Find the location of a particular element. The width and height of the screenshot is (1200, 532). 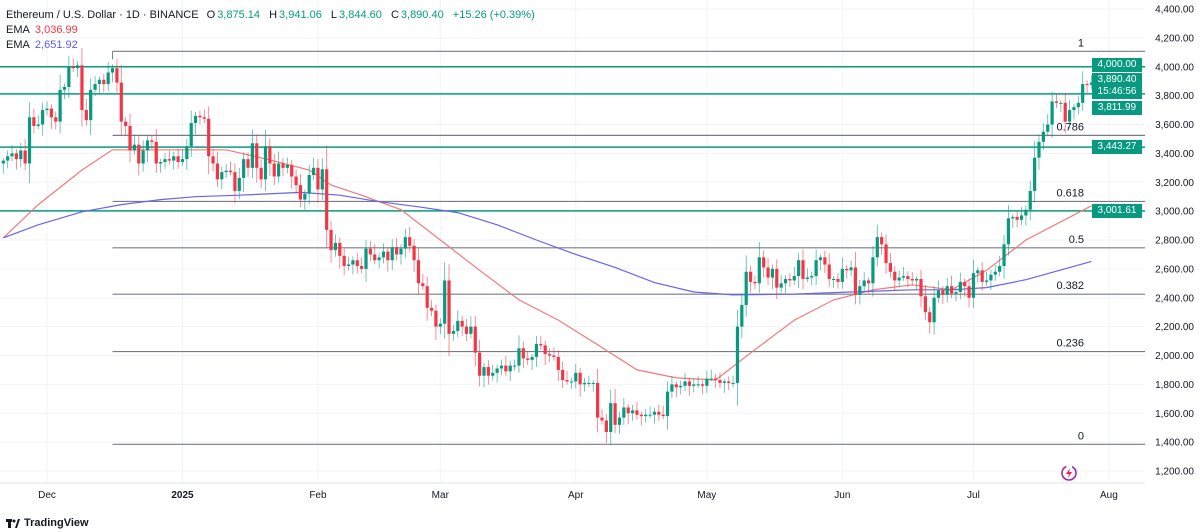

ema2-row: EMA 2,651.92 is located at coordinates (273, 45).